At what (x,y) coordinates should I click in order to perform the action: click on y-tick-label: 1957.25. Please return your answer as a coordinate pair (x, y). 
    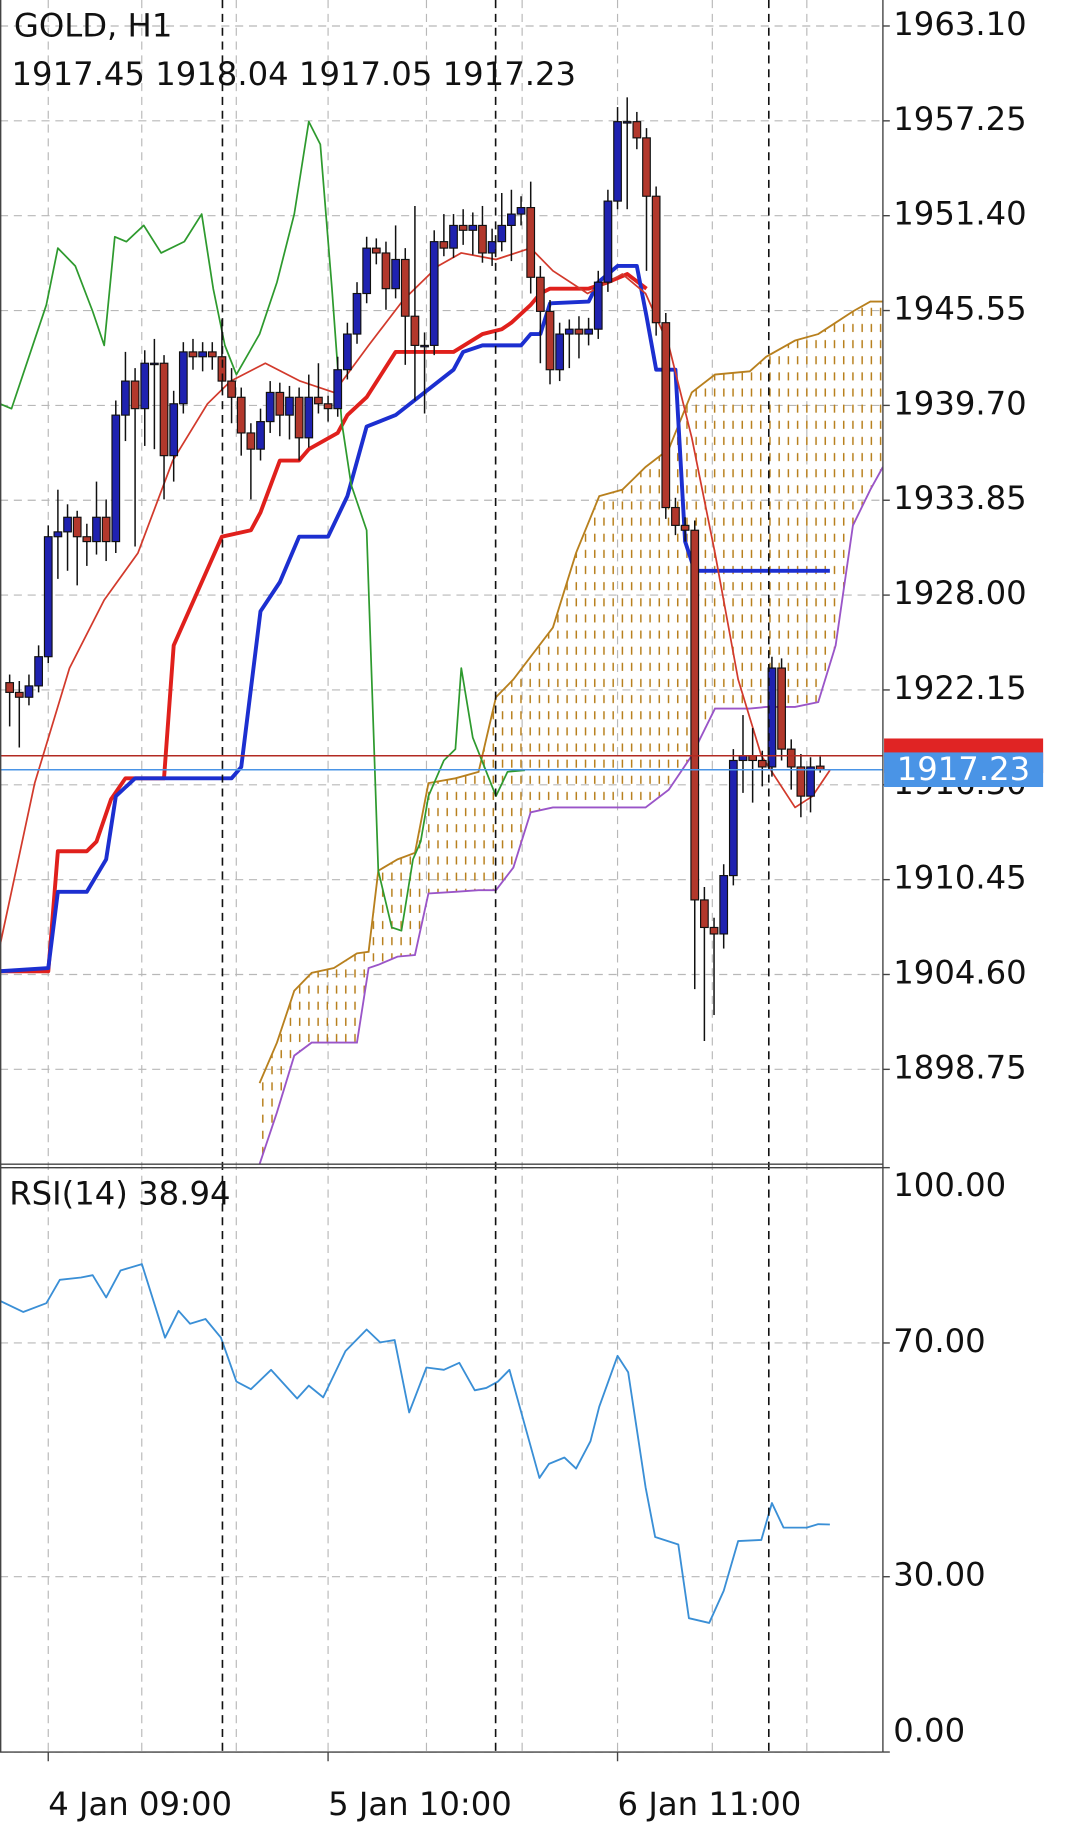
    Looking at the image, I should click on (959, 119).